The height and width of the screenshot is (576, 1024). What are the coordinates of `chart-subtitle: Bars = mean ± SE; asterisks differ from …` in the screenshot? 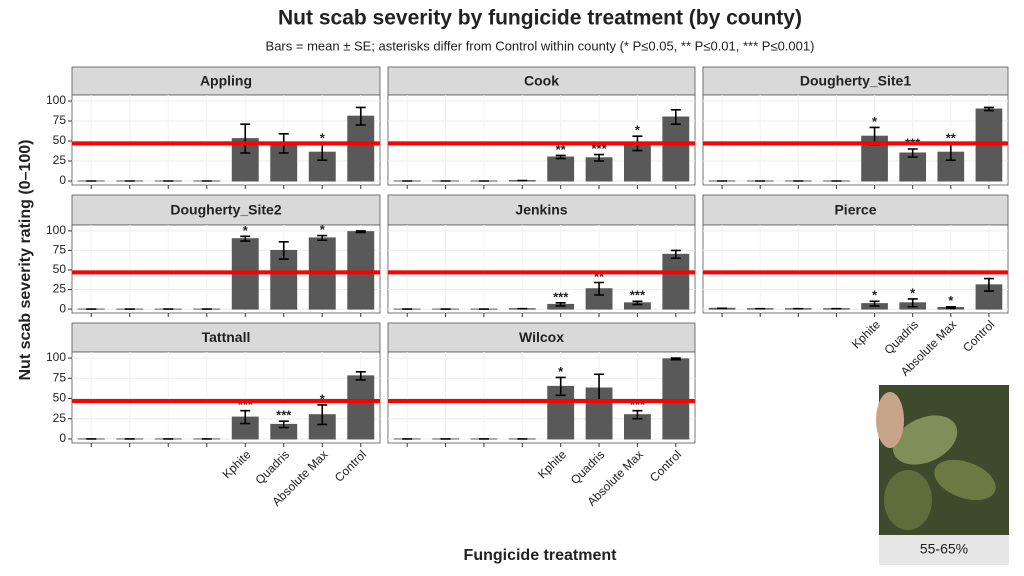 It's located at (540, 45).